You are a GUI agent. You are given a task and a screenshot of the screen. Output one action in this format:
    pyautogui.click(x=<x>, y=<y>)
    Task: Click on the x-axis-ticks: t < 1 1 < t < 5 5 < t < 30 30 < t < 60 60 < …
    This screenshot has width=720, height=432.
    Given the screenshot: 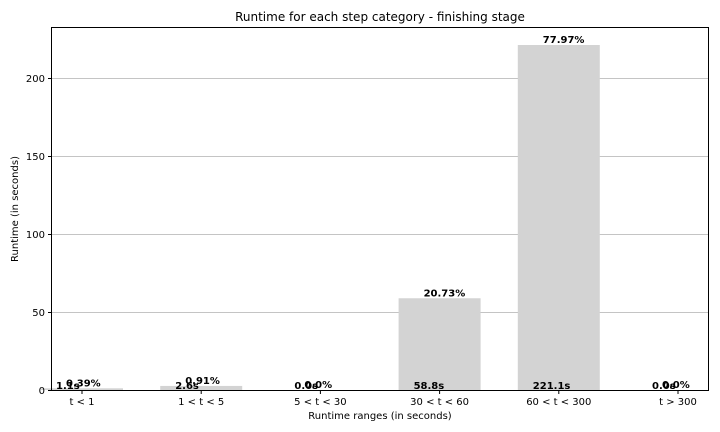 What is the action you would take?
    pyautogui.click(x=383, y=399)
    